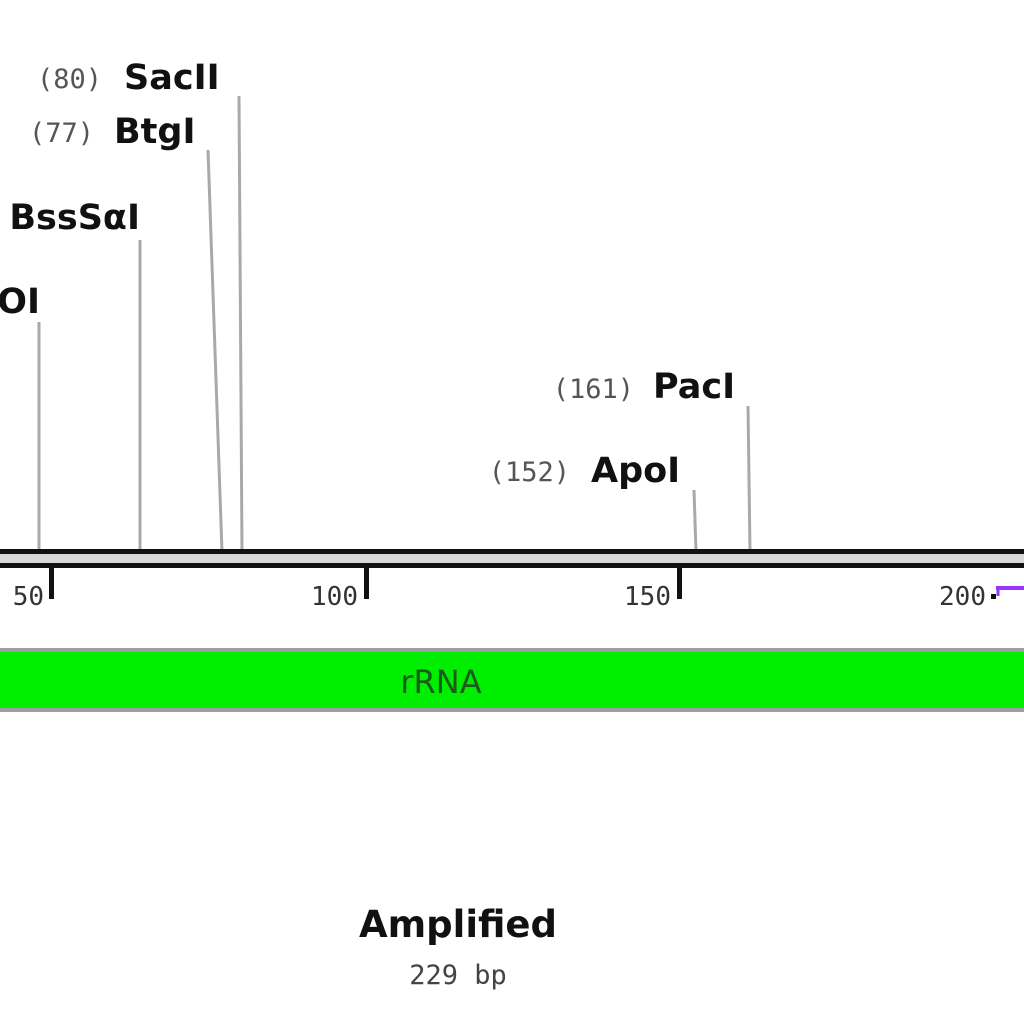 The image size is (1024, 1024). I want to click on site-line-paci, so click(749, 479).